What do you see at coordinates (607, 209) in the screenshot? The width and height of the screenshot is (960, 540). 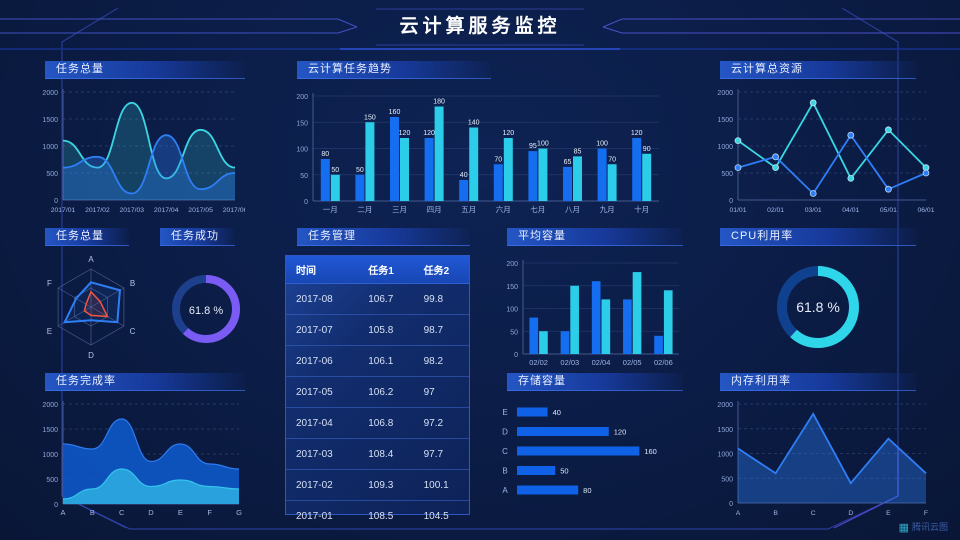 I see `svg-text: 九月` at bounding box center [607, 209].